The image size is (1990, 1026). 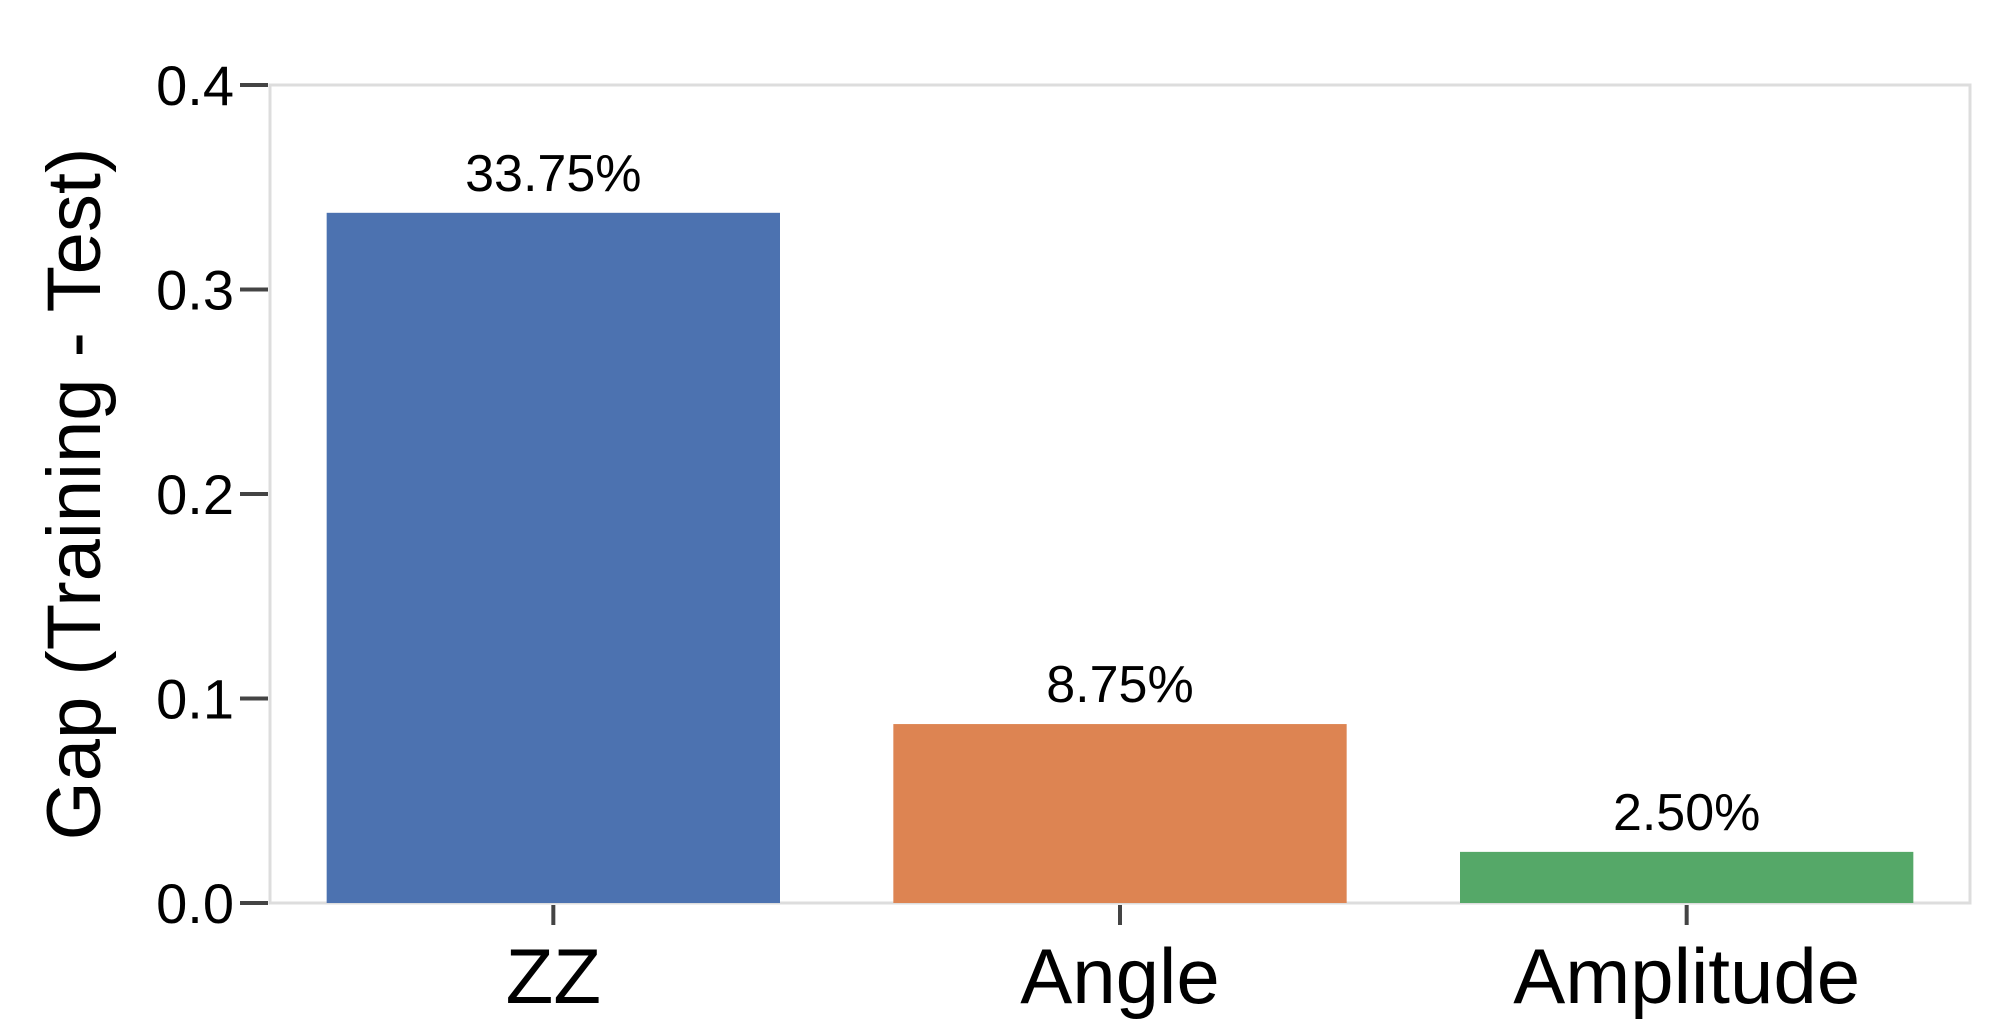 I want to click on x-tick-label-amplitude: Amplitude, so click(x=1686, y=976).